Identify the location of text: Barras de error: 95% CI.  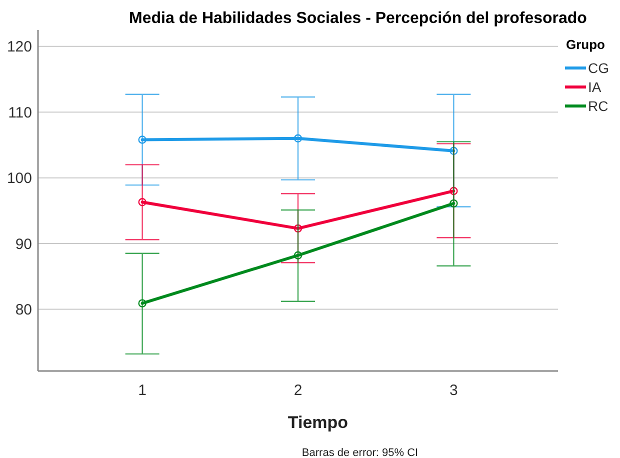
(360, 452).